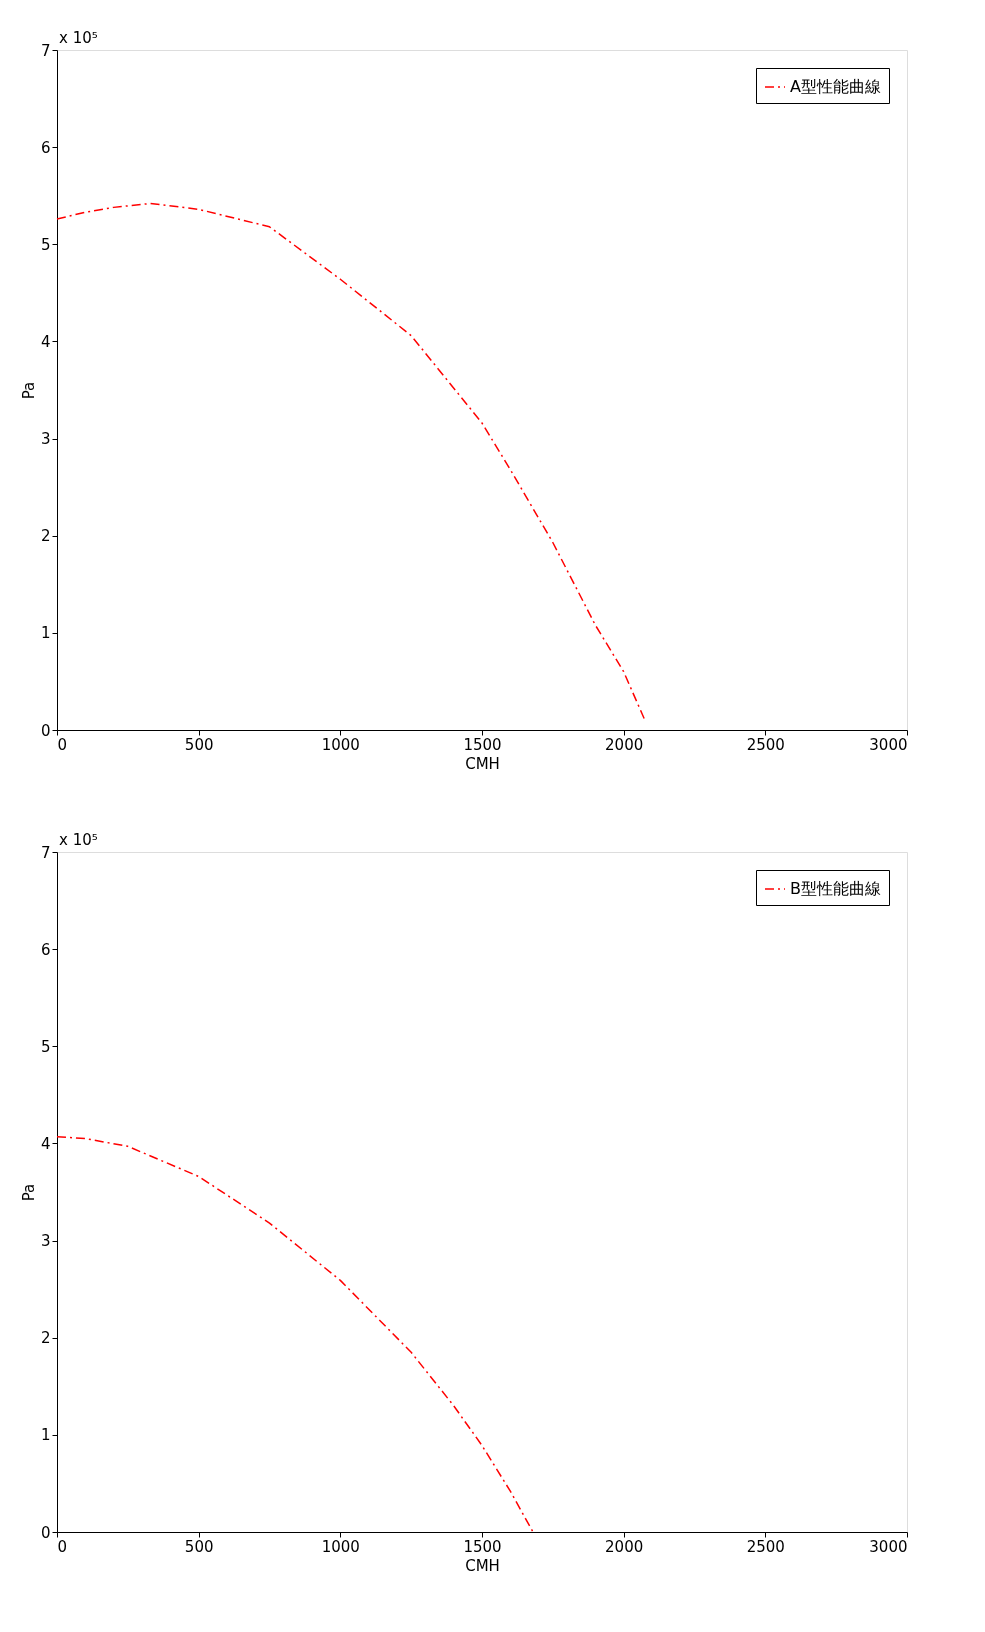 This screenshot has width=985, height=1632. Describe the element at coordinates (835, 888) in the screenshot. I see `legend-label: B型性能曲線` at that location.